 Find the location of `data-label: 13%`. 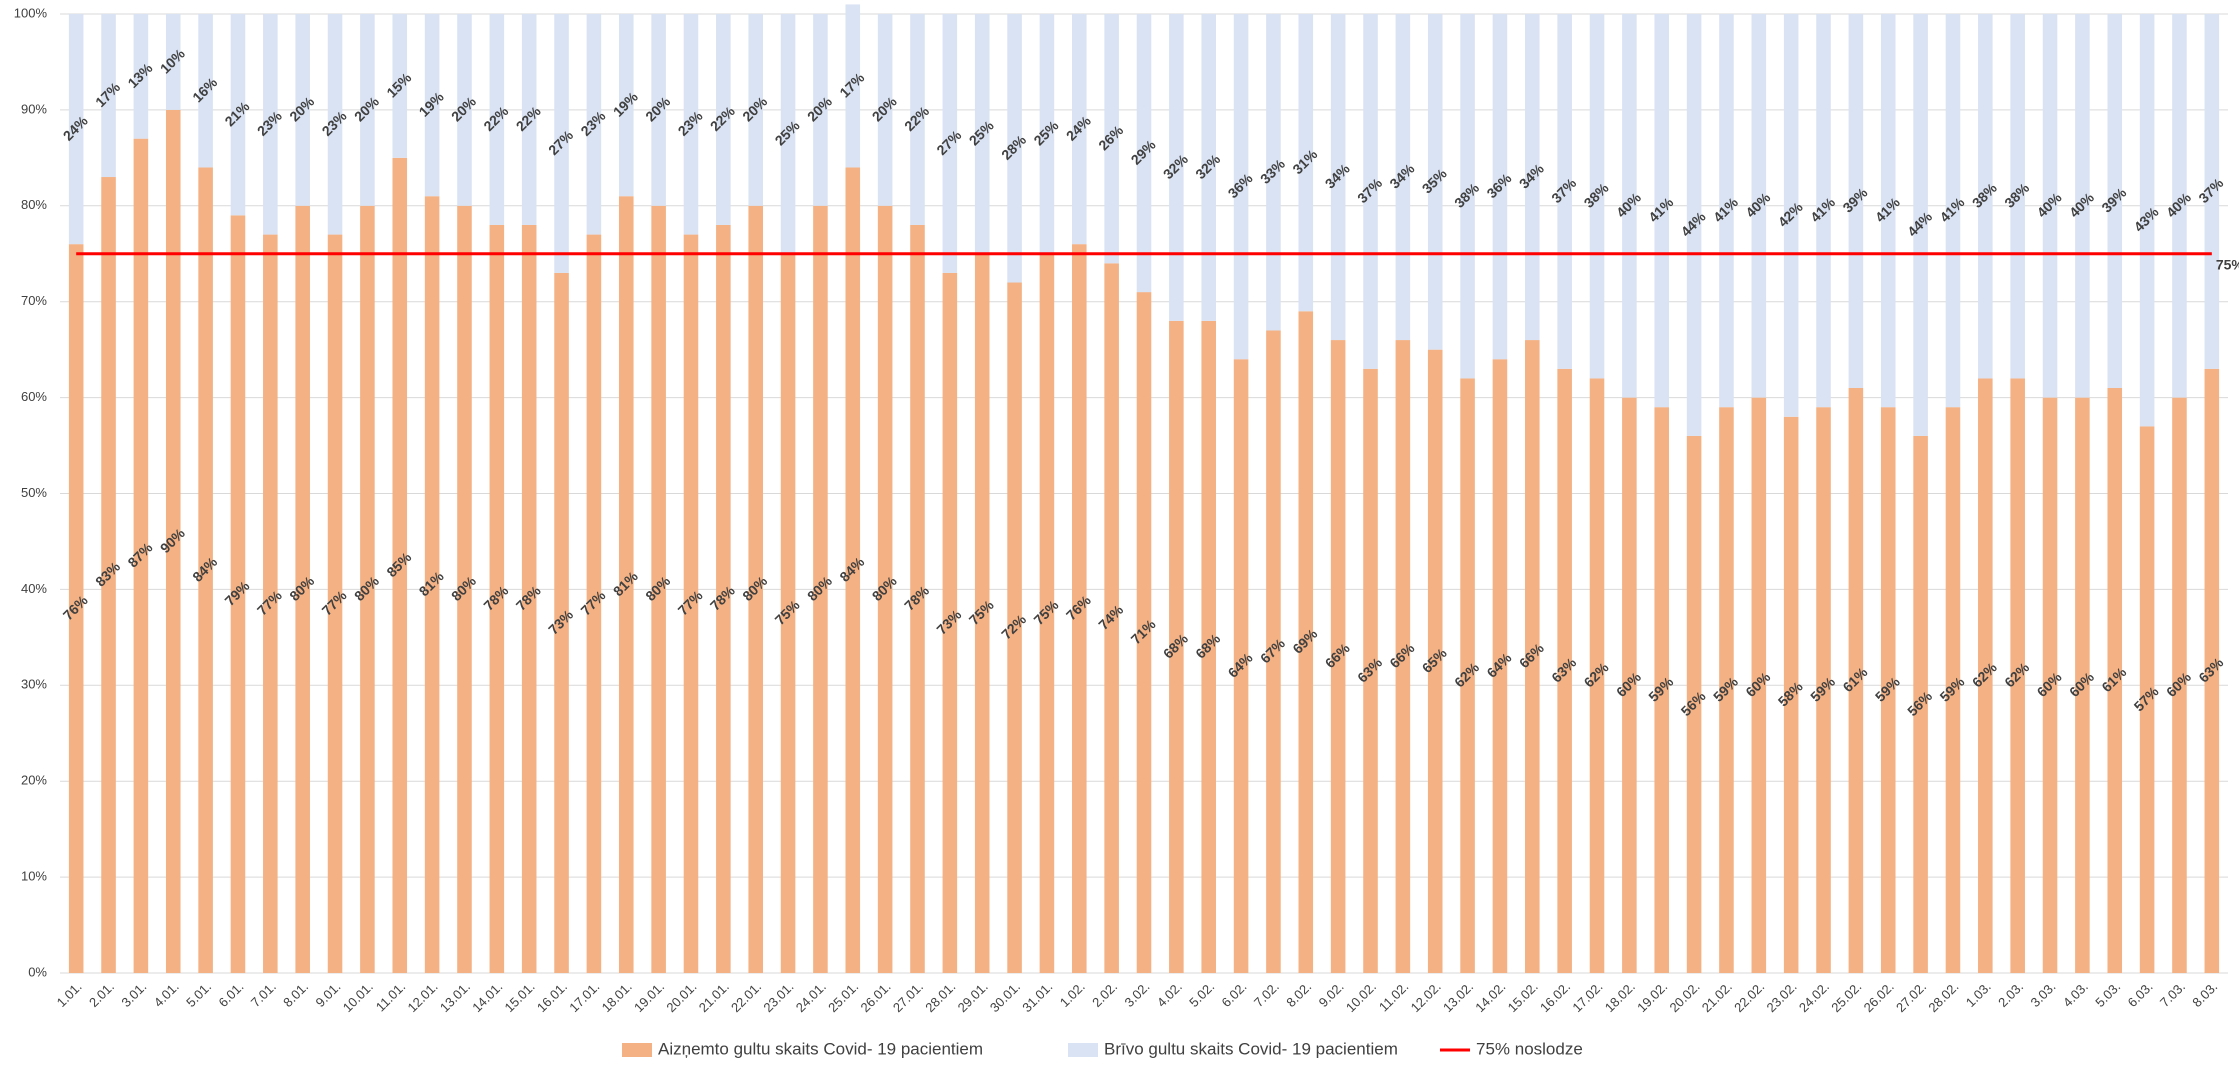

data-label: 13% is located at coordinates (140, 75).